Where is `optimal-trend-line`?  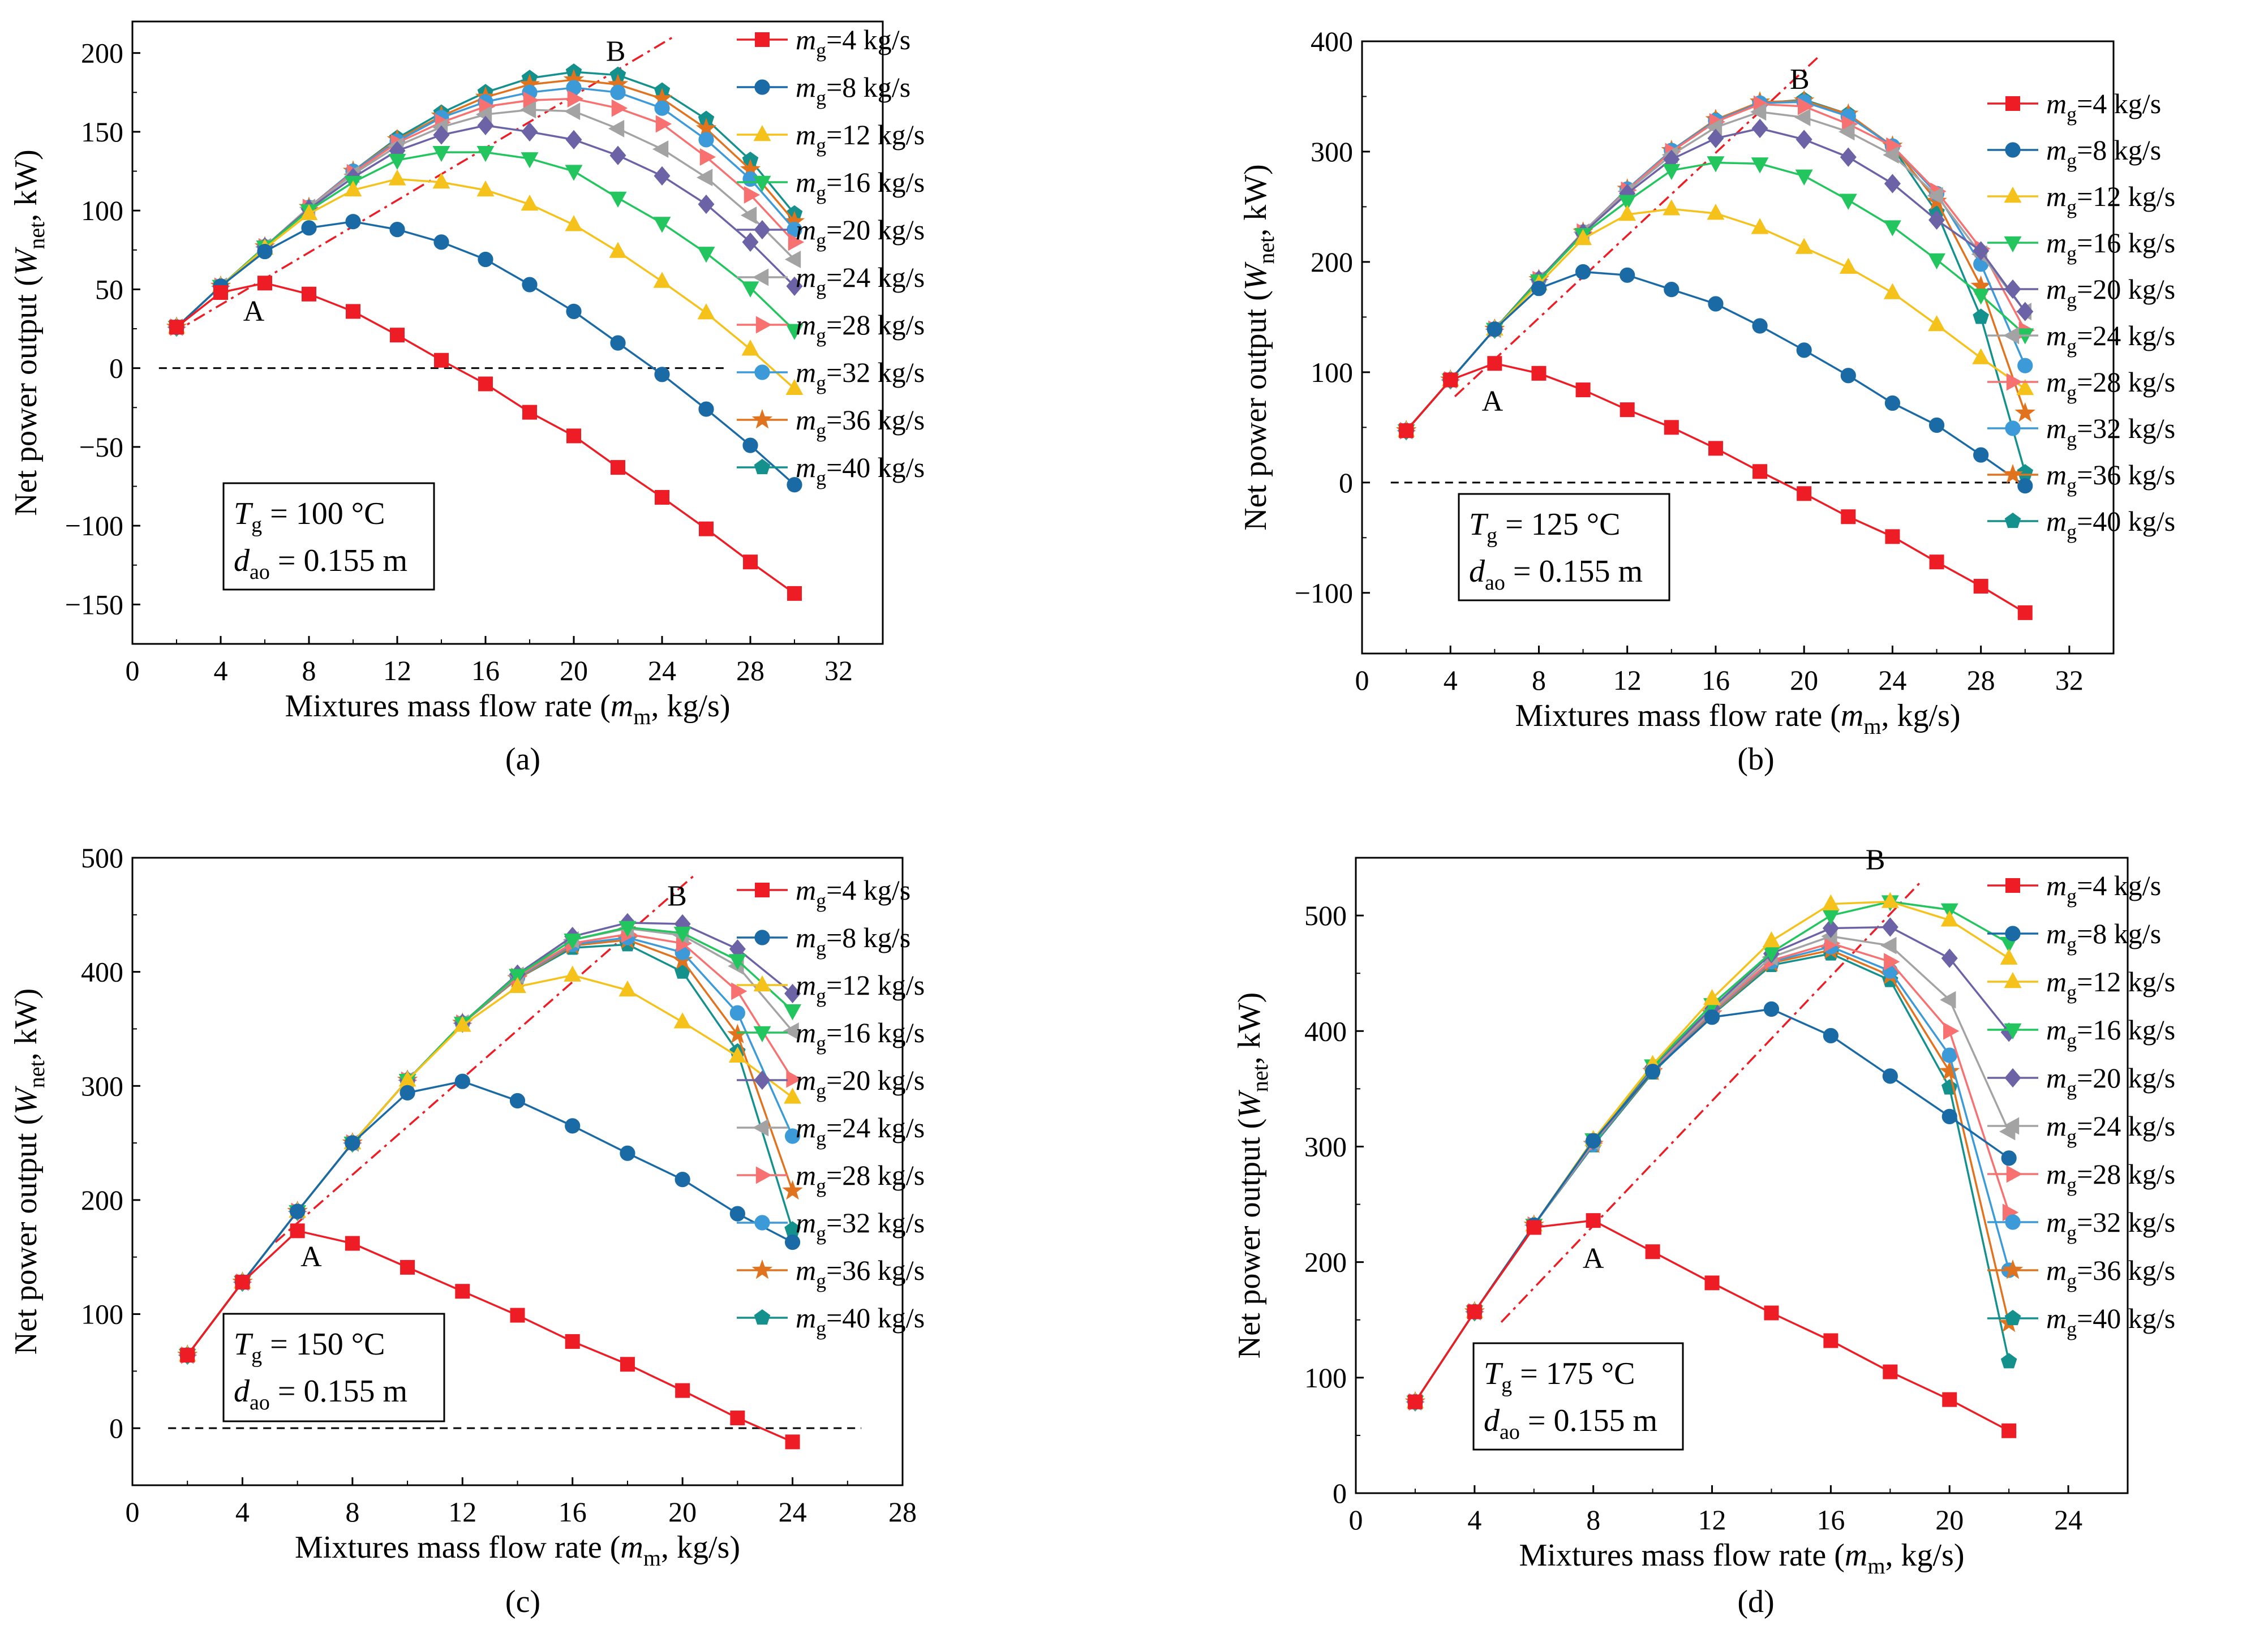 optimal-trend-line is located at coordinates (423, 184).